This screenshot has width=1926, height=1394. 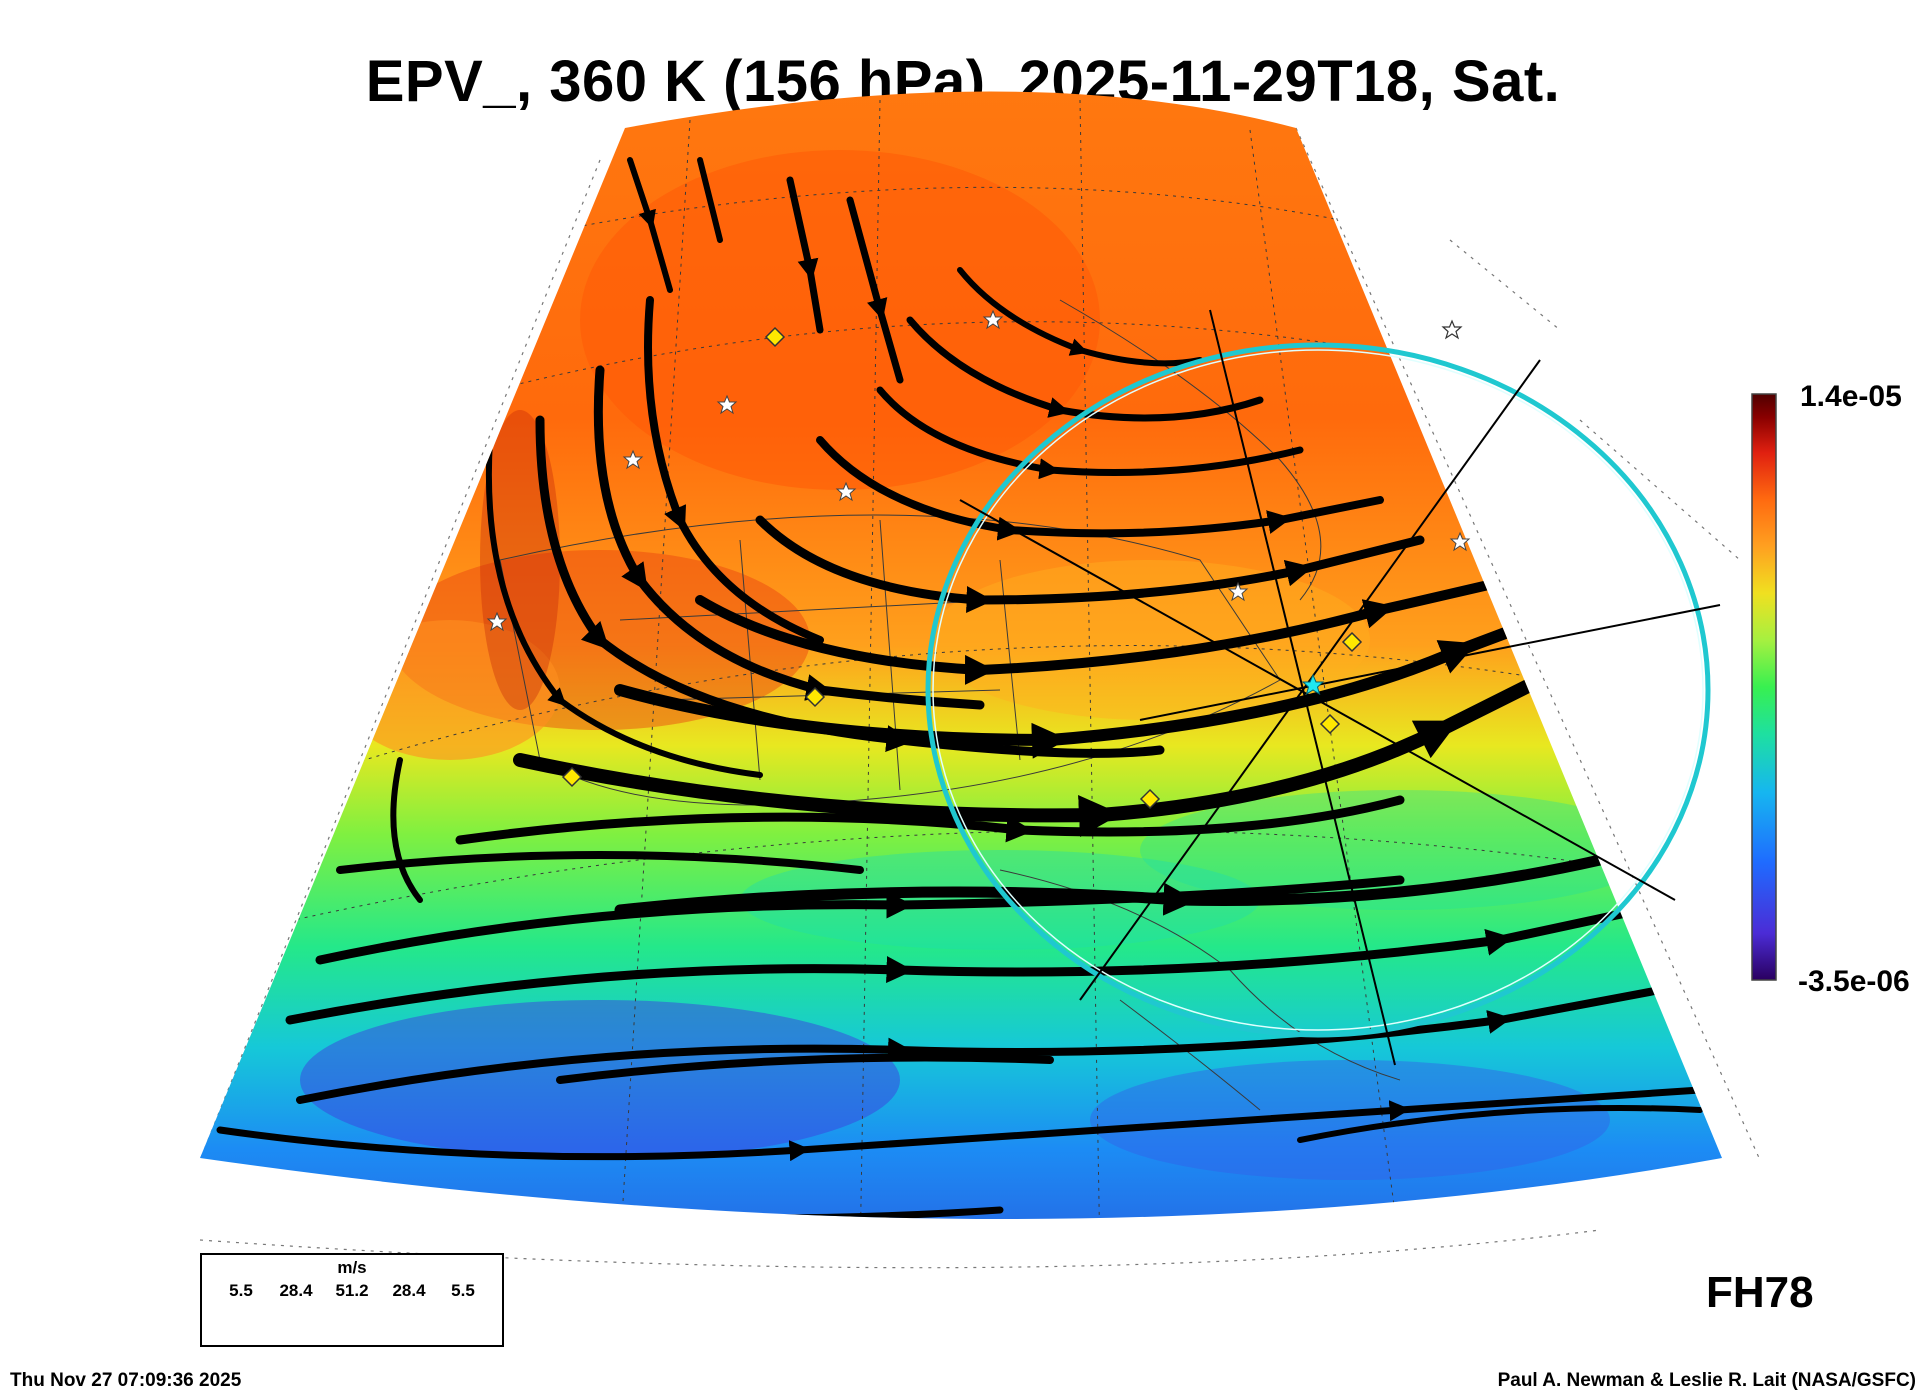 What do you see at coordinates (1764, 687) in the screenshot?
I see `colorbar` at bounding box center [1764, 687].